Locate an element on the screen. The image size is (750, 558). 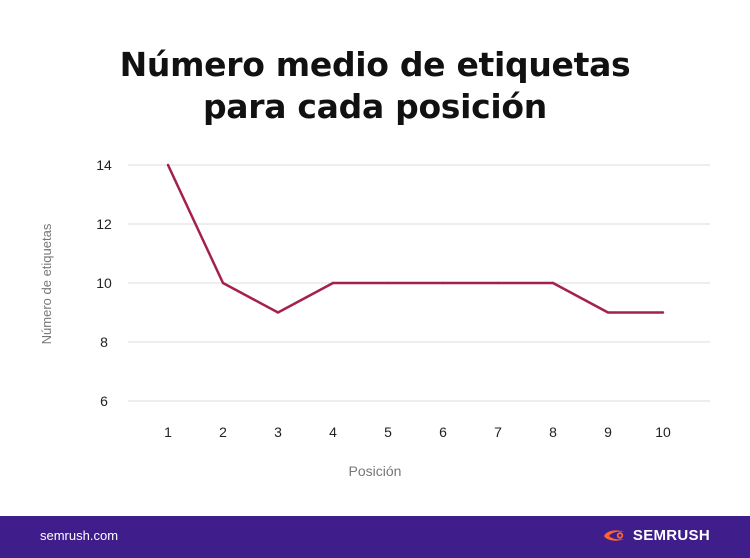
x-tick-label: 3 is located at coordinates (278, 432).